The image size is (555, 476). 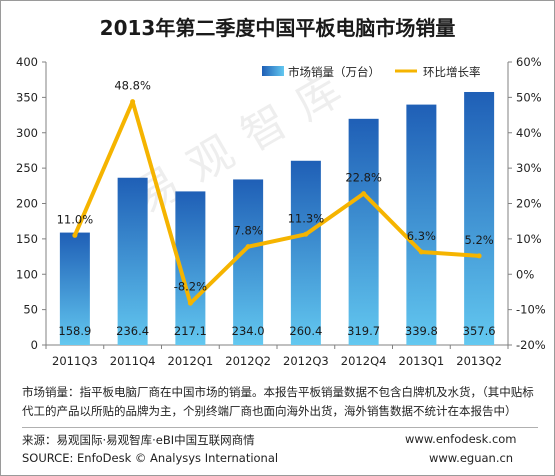 What do you see at coordinates (531, 345) in the screenshot?
I see `y-right-tick-label: -20%` at bounding box center [531, 345].